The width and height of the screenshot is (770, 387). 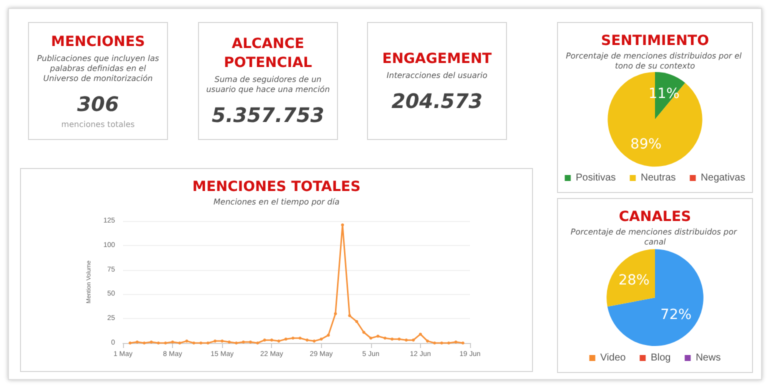 What do you see at coordinates (655, 217) in the screenshot?
I see `chart-title: CANALES` at bounding box center [655, 217].